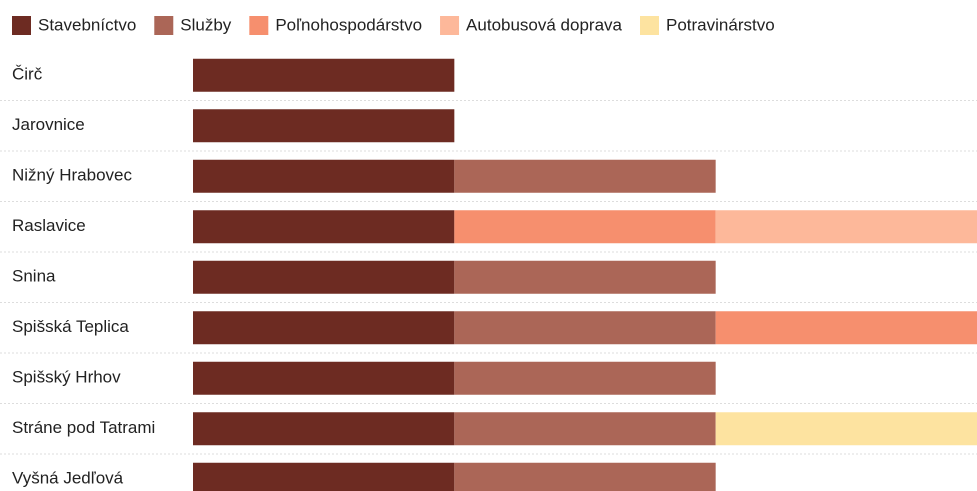 The image size is (977, 491). What do you see at coordinates (48, 124) in the screenshot?
I see `category-label: Jarovnice` at bounding box center [48, 124].